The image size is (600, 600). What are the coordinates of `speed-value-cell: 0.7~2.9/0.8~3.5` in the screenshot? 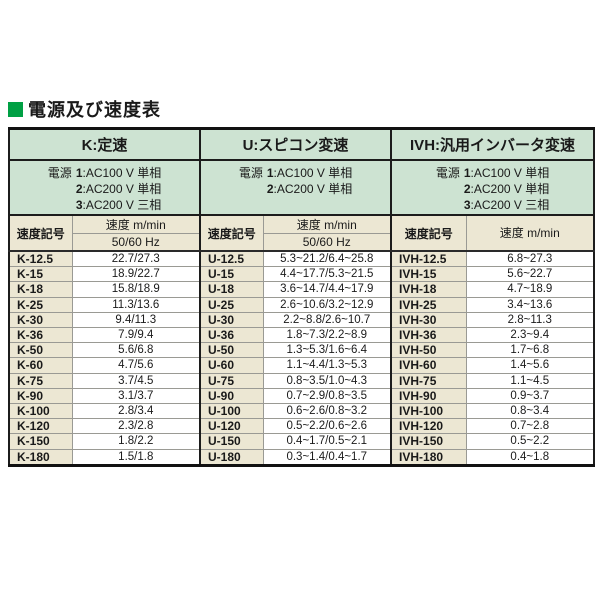 It's located at (327, 395).